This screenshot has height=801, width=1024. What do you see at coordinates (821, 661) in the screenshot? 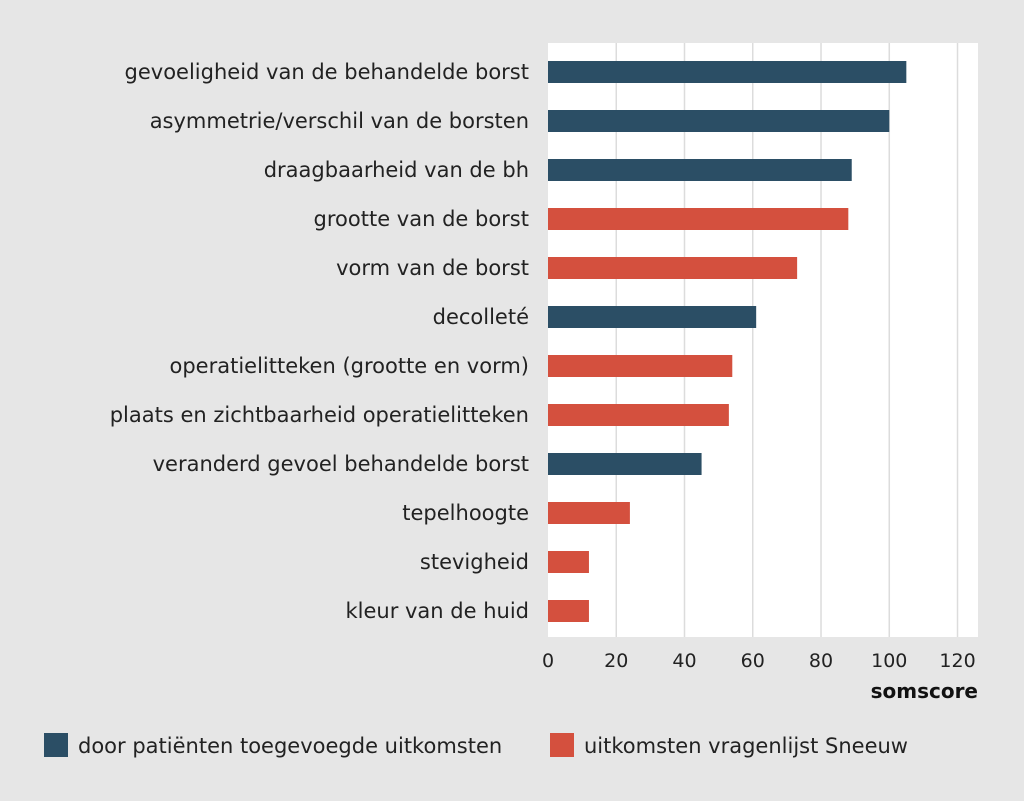
I see `x-tick-label-80: 80` at bounding box center [821, 661].